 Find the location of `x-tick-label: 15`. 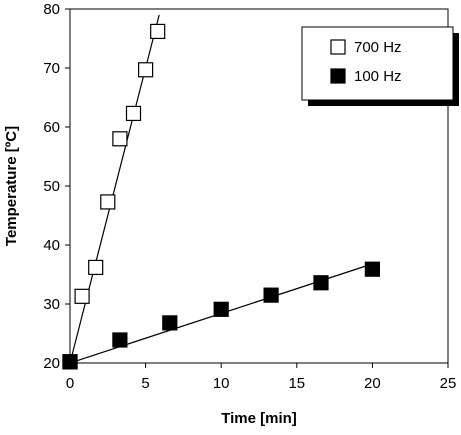

x-tick-label: 15 is located at coordinates (296, 383).